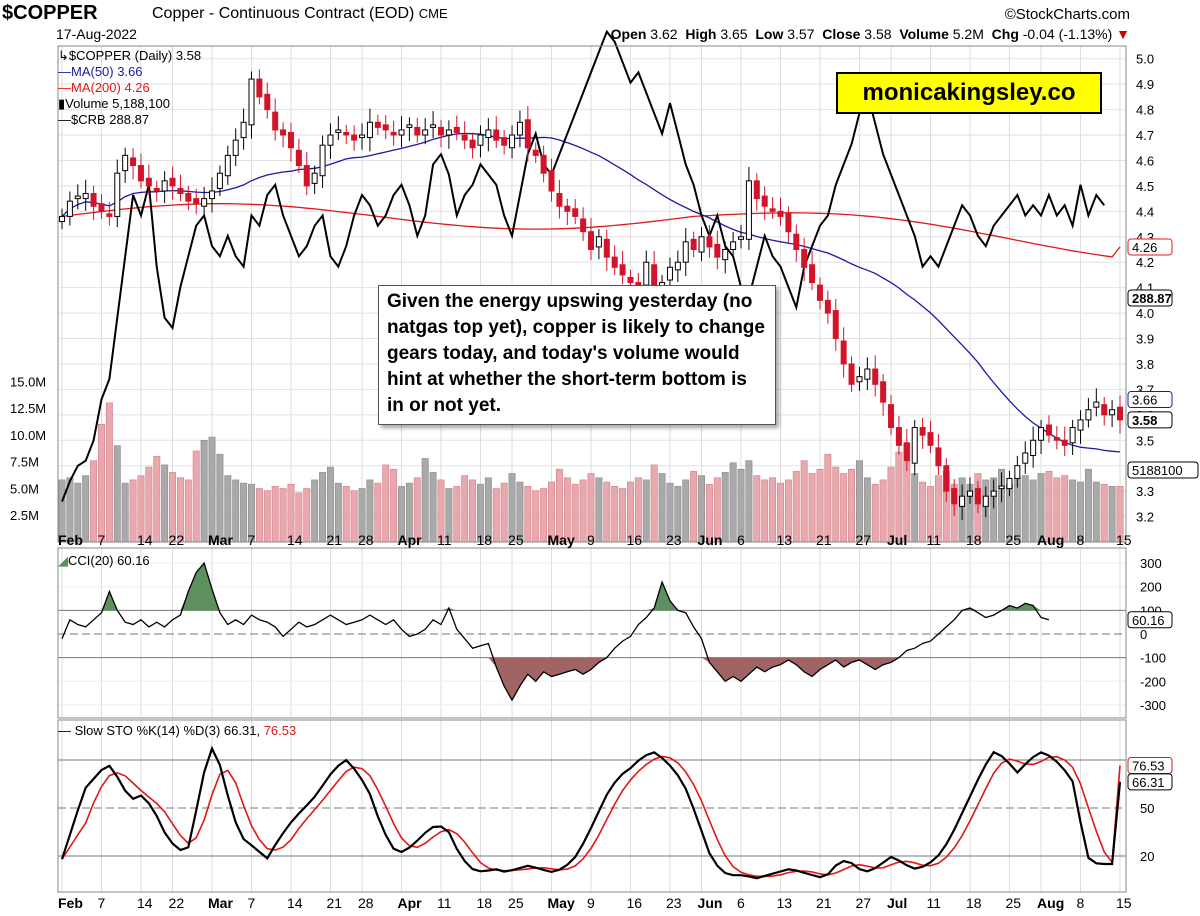  I want to click on xtick-bottom-26: Aug, so click(1050, 903).